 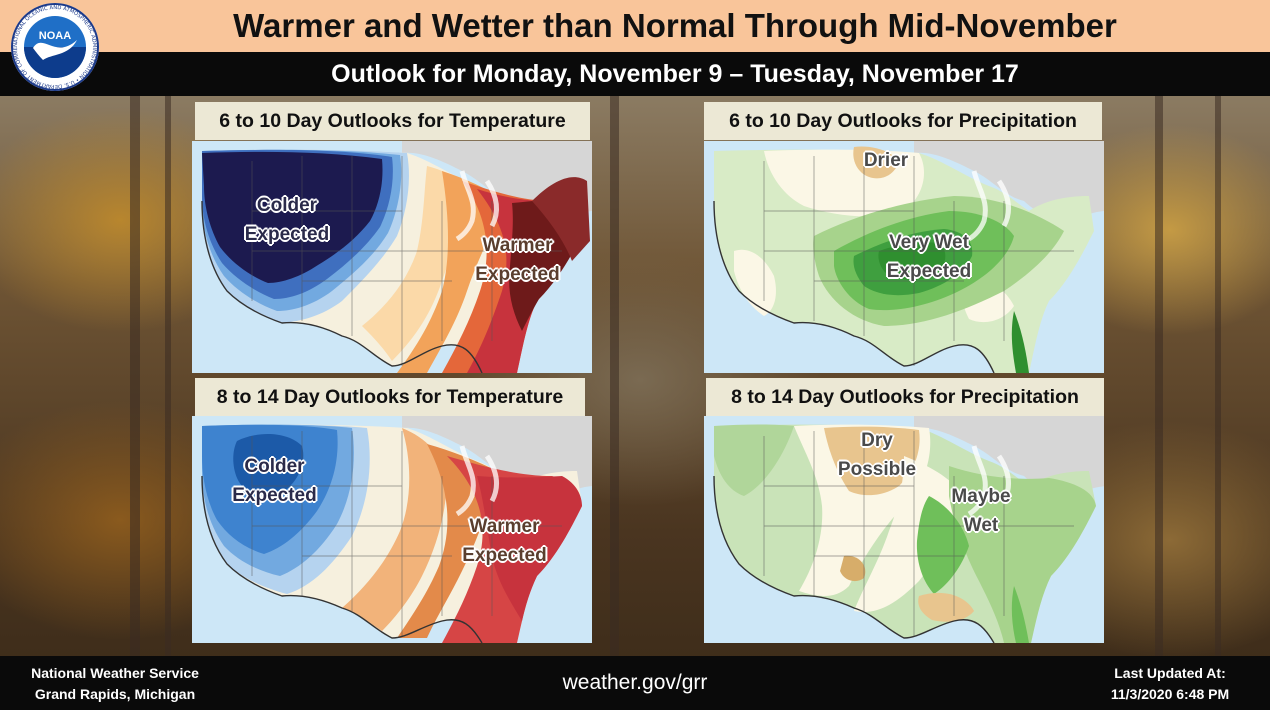 What do you see at coordinates (392, 532) in the screenshot?
I see `map-temp-8-14: Colder Expected Warmer Expected` at bounding box center [392, 532].